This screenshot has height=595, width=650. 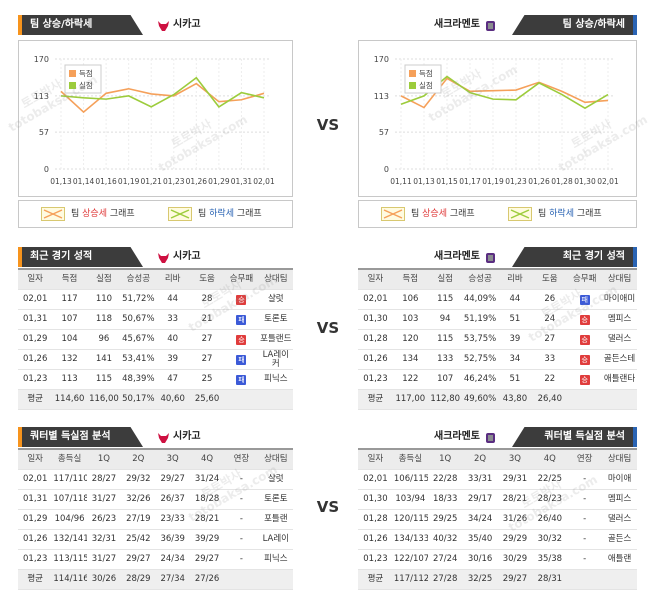 I want to click on team-name: 새크라멘토, so click(x=457, y=256).